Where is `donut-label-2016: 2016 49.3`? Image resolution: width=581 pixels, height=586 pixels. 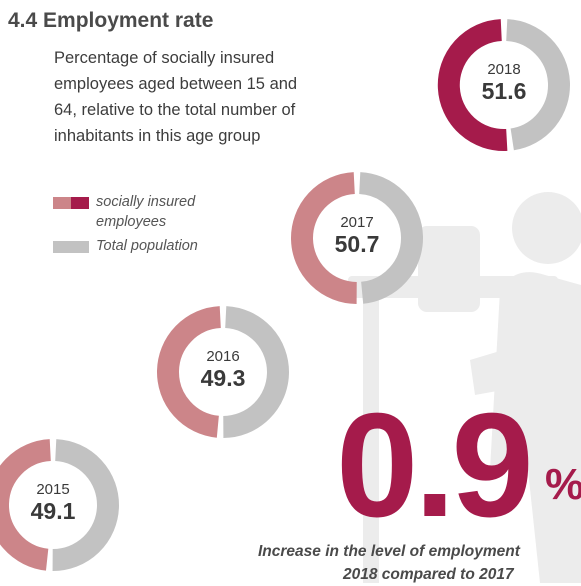 donut-label-2016: 2016 49.3 is located at coordinates (223, 369).